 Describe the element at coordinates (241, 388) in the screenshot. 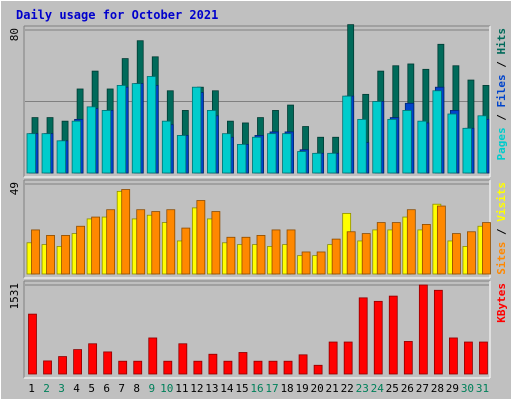

I see `x-tick-label-day-15: 15` at that location.